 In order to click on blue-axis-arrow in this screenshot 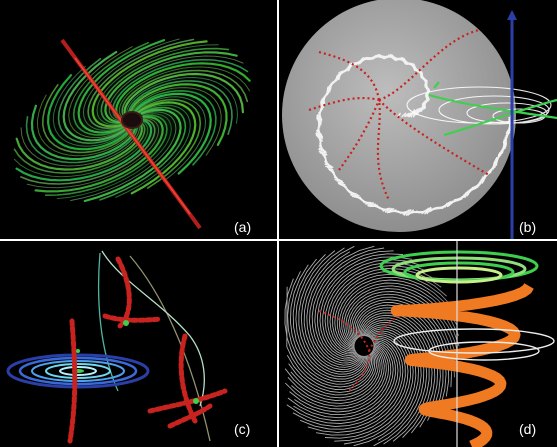, I will do `click(512, 15)`.